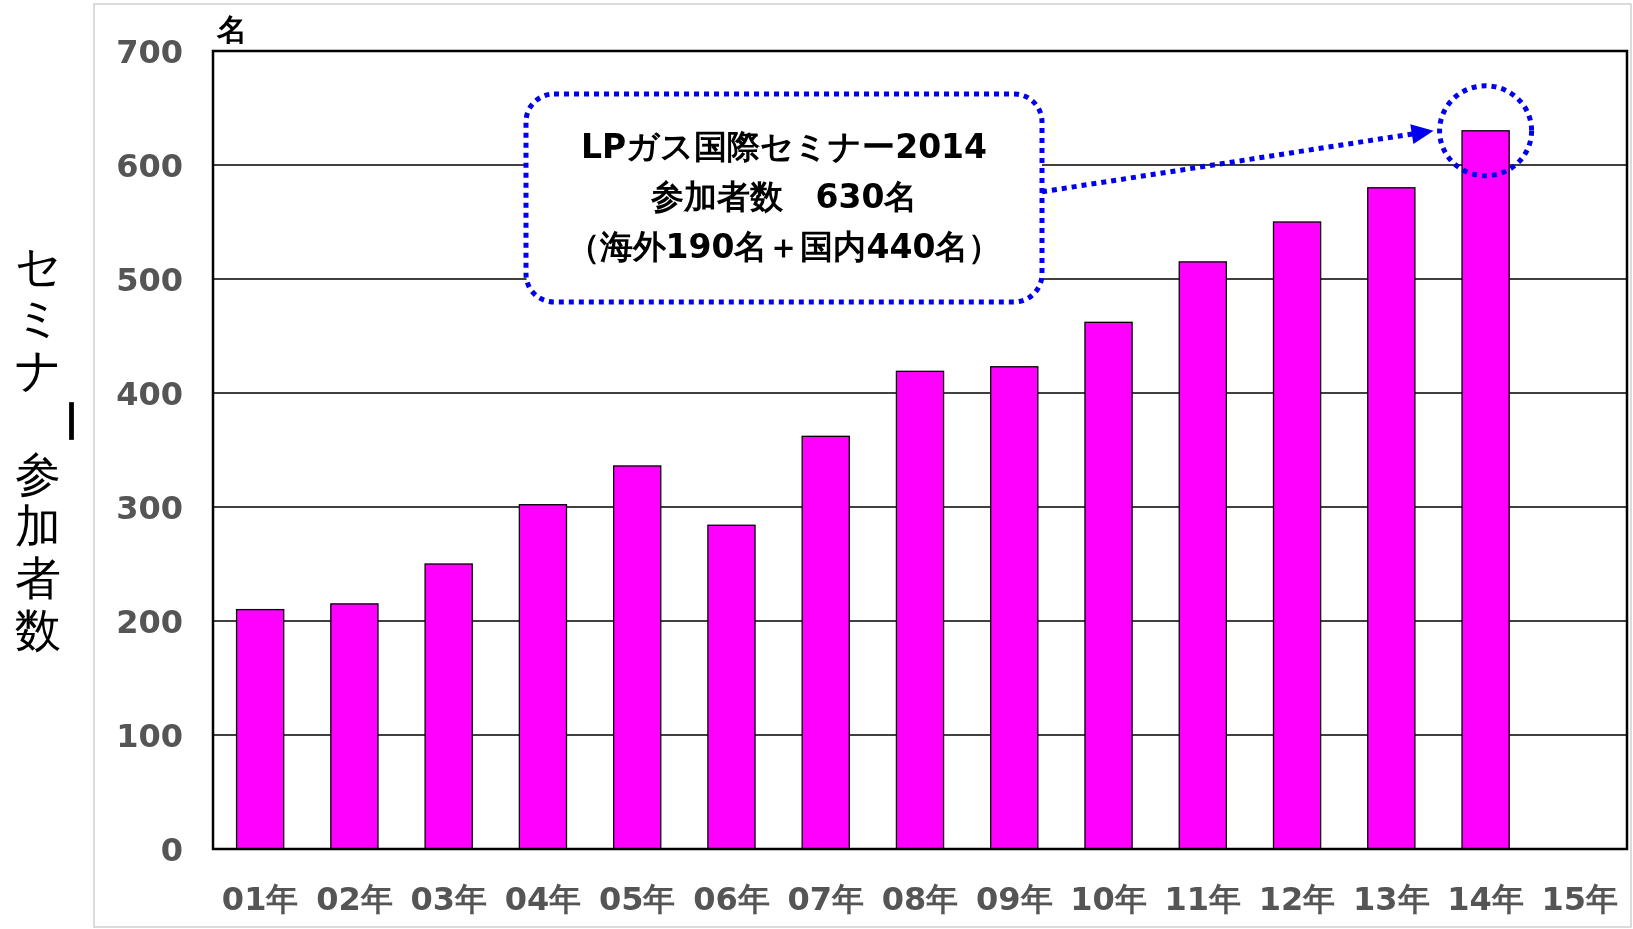 The image size is (1633, 929). I want to click on x-tick-label: 02年, so click(354, 899).